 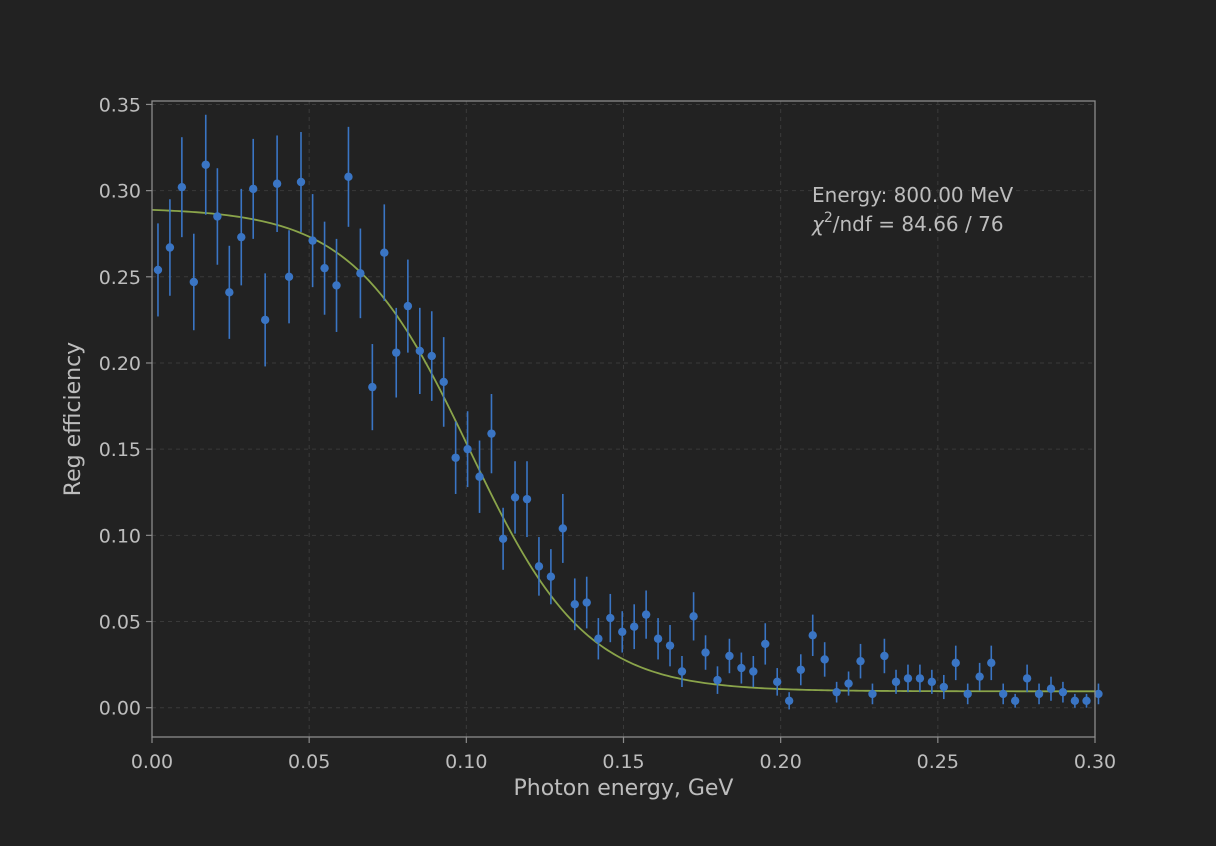 I want to click on x-tick-label: 0.05, so click(x=309, y=762).